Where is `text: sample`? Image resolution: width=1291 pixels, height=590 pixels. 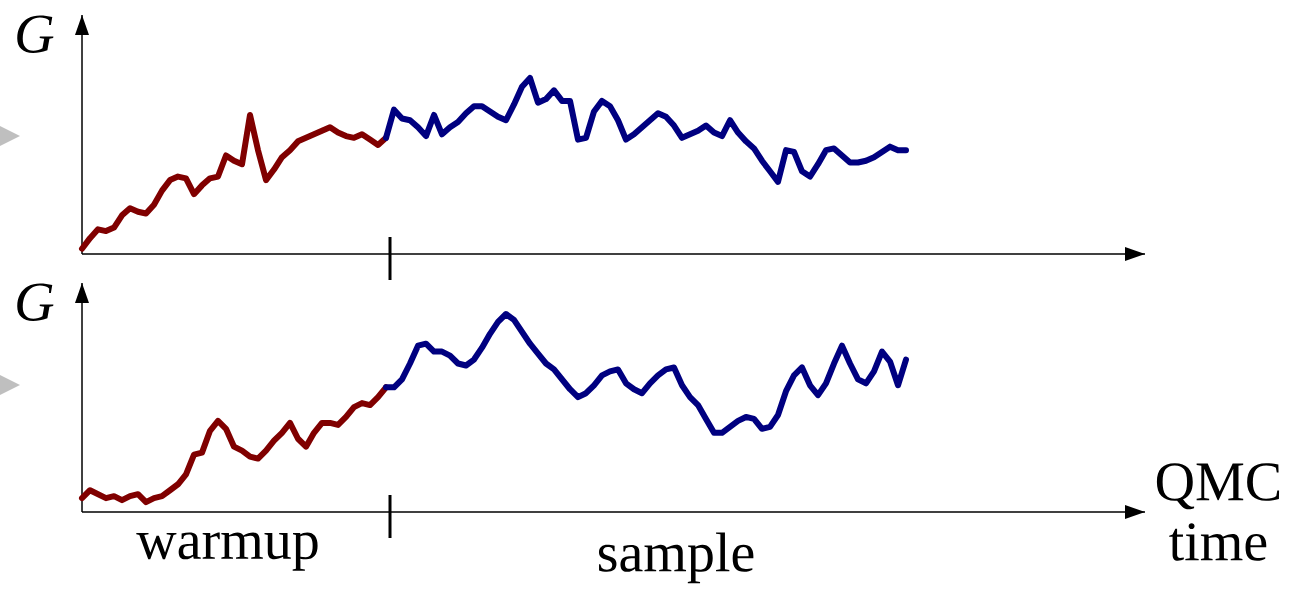 text: sample is located at coordinates (676, 558).